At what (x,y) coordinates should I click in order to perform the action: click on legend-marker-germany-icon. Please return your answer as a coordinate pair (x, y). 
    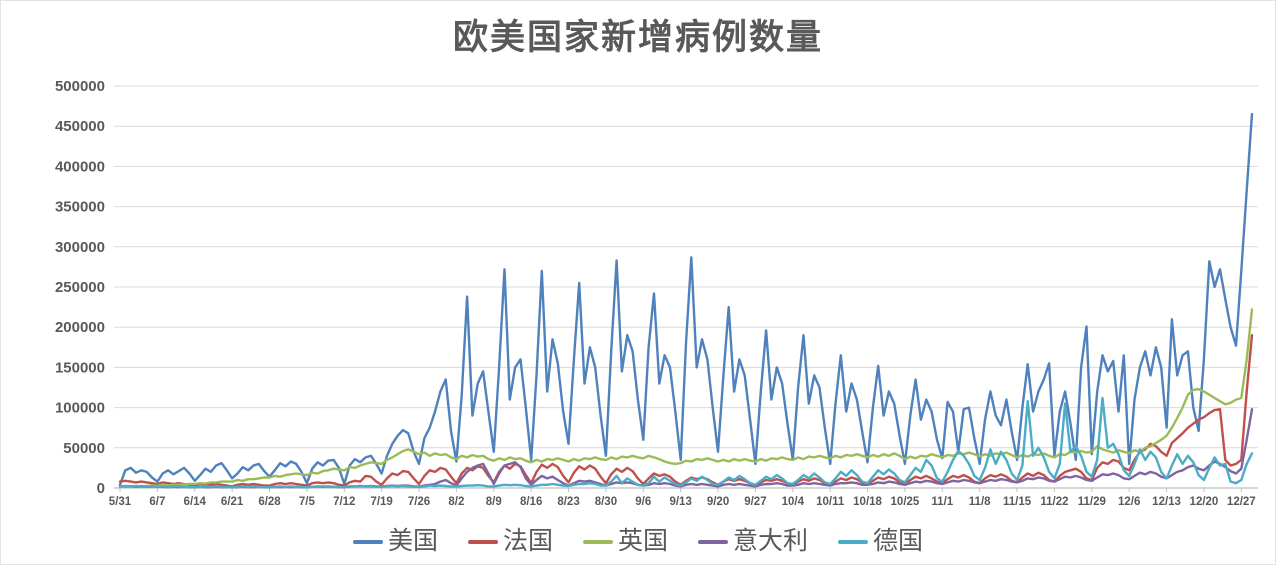
    Looking at the image, I should click on (853, 541).